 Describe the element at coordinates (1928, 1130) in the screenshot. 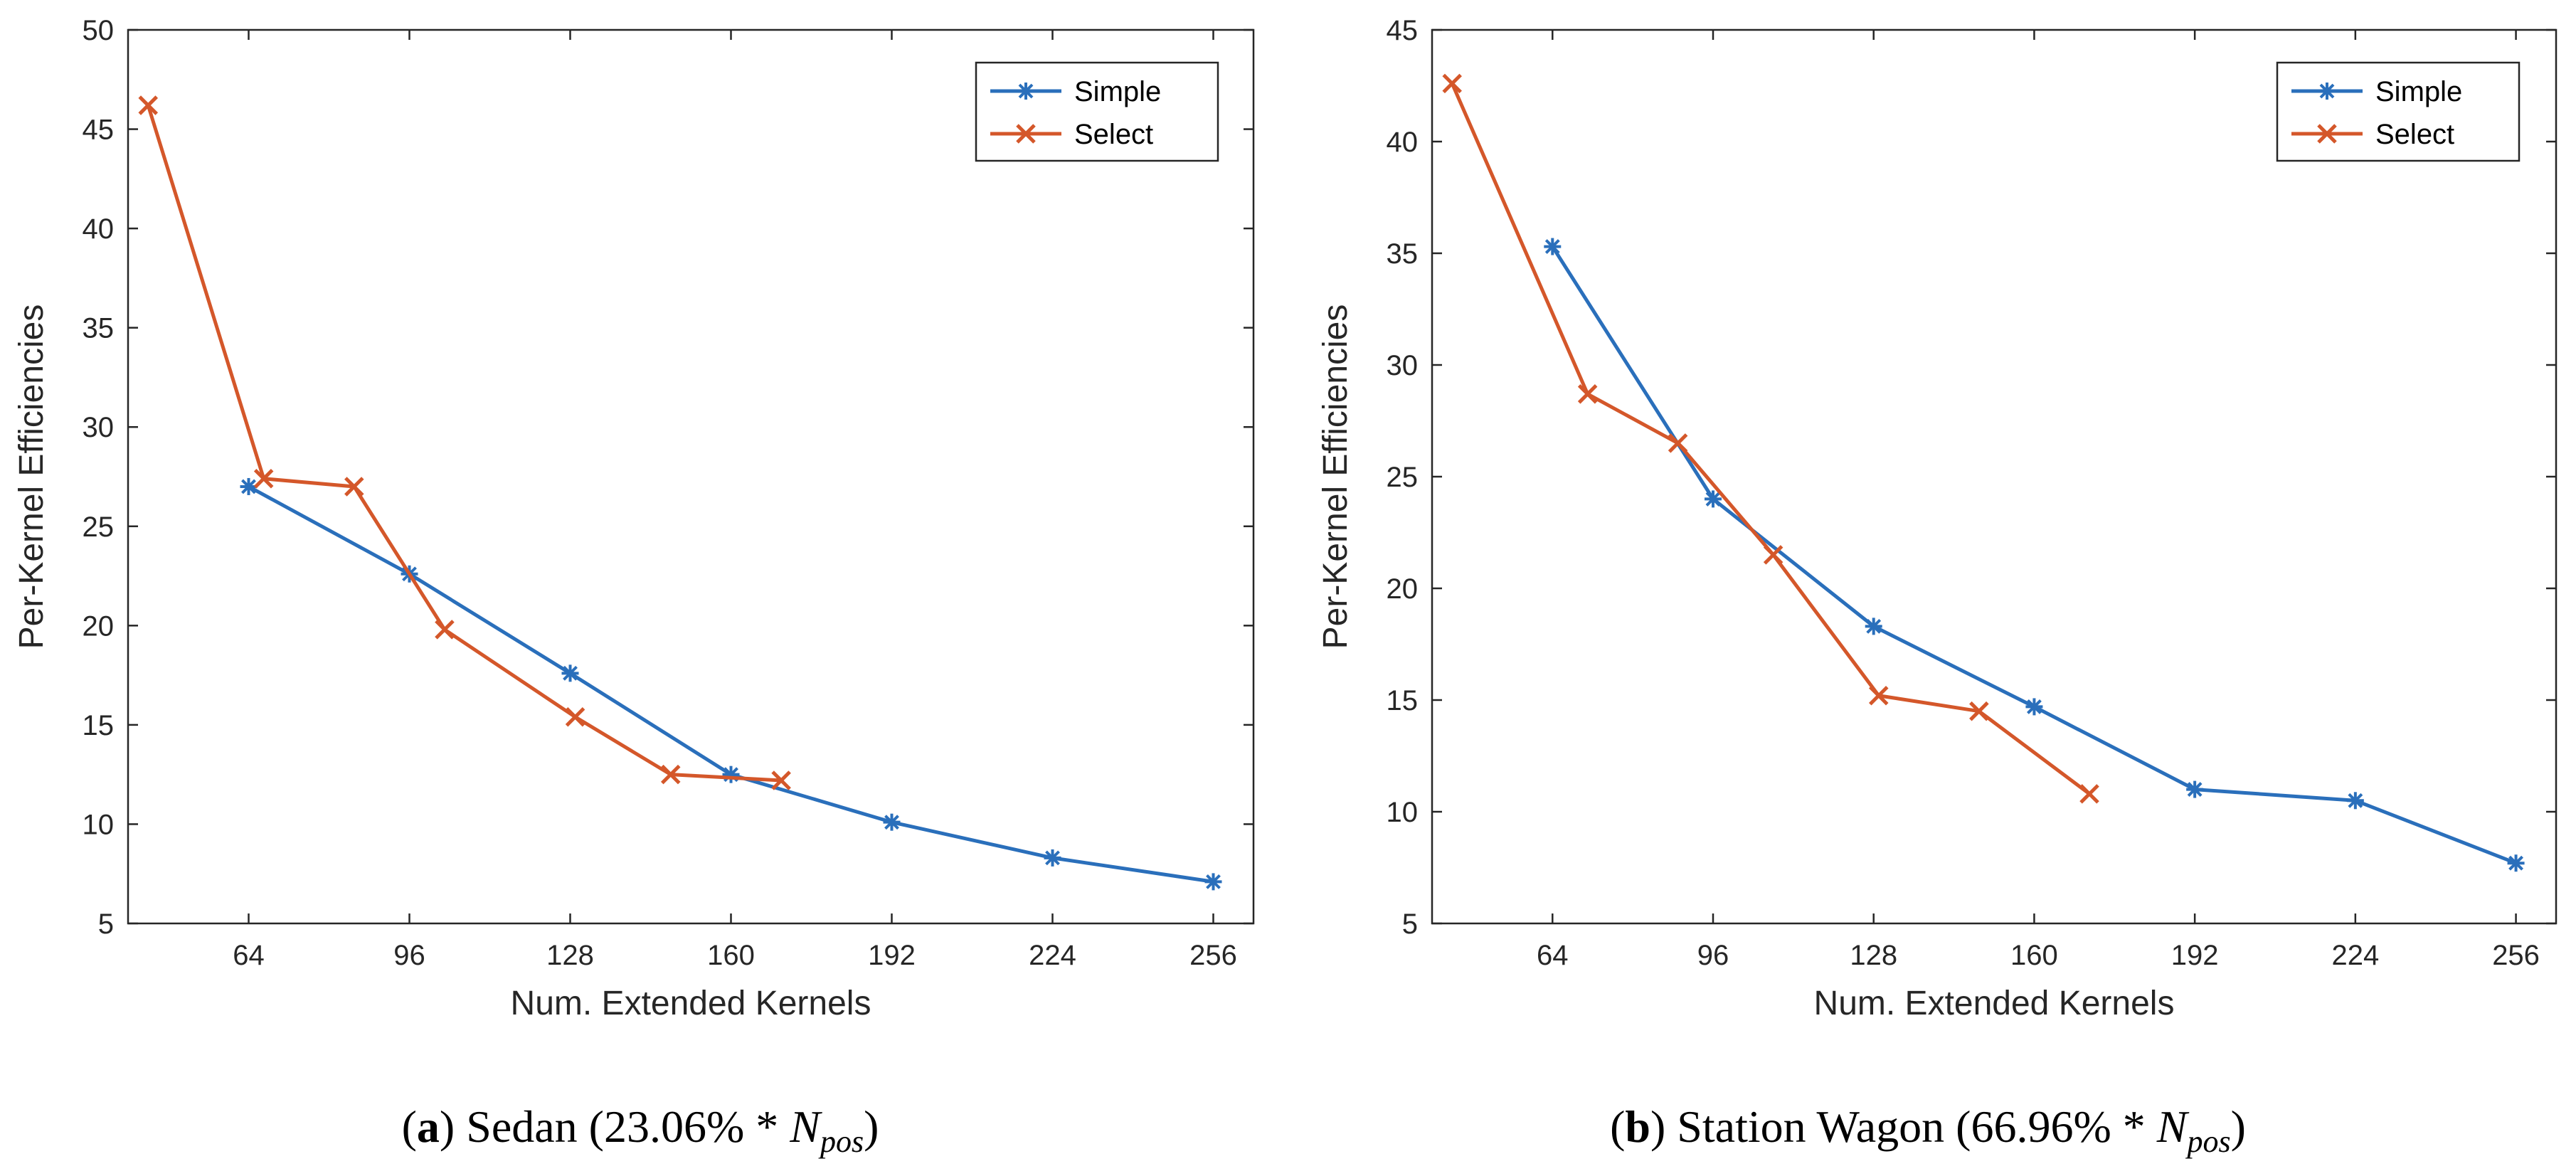

I see `caption-b: (b) Station Wagon (66.96% * Npos)` at that location.